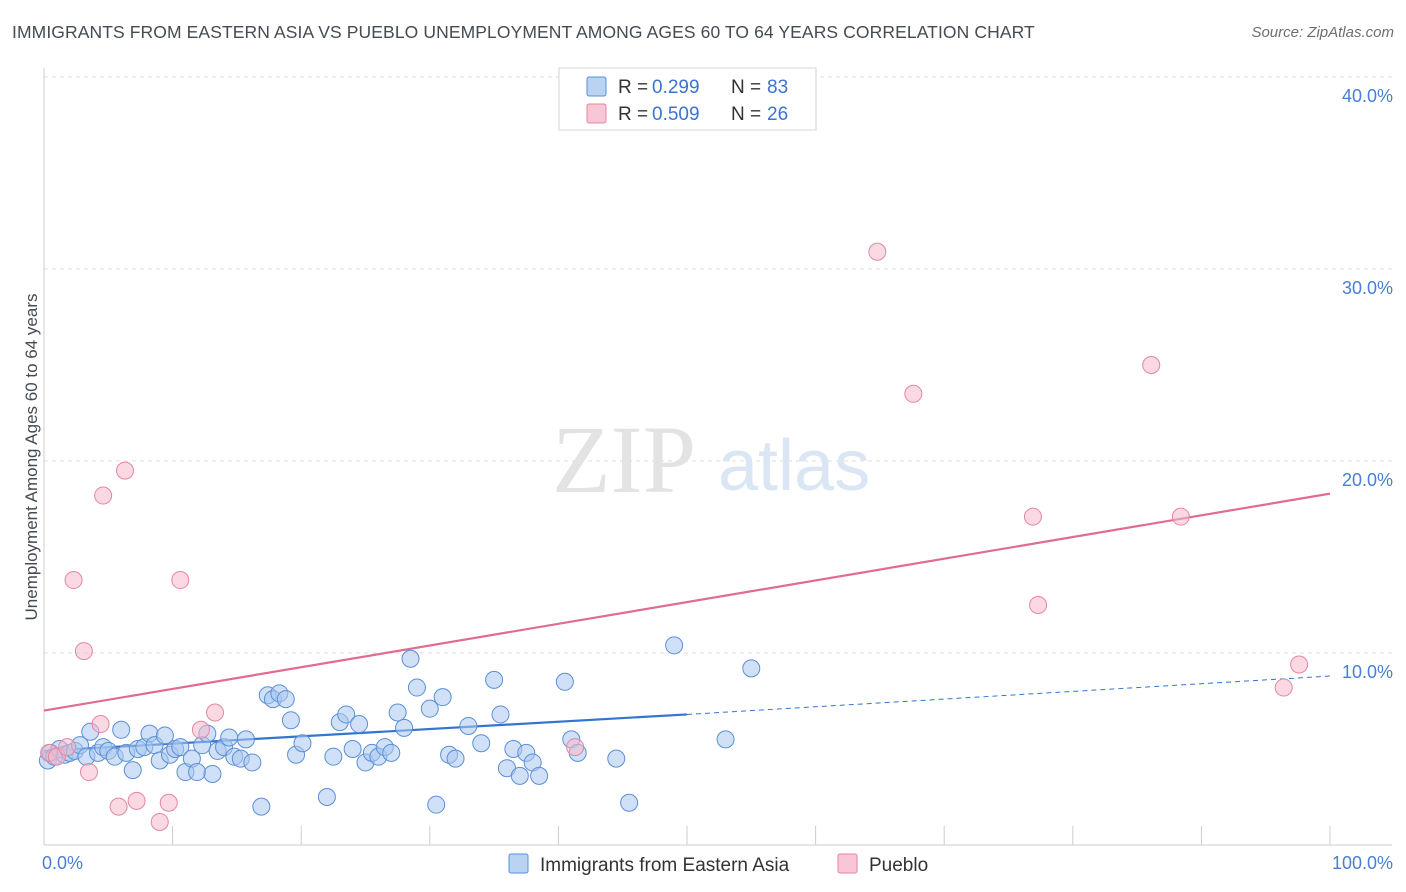 The width and height of the screenshot is (1406, 892). Describe the element at coordinates (687, 99) in the screenshot. I see `legend-box: R = 0.299 N = 83 R = 0.509 N = 26` at that location.